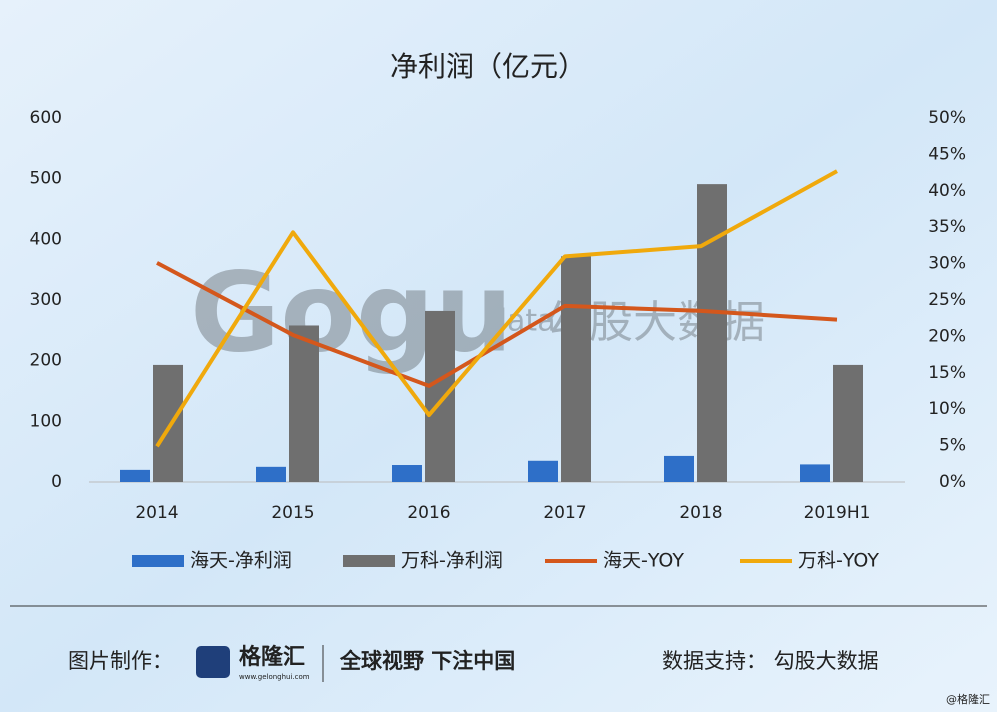 The width and height of the screenshot is (997, 712). I want to click on y2-tick-label: 5%, so click(952, 446).